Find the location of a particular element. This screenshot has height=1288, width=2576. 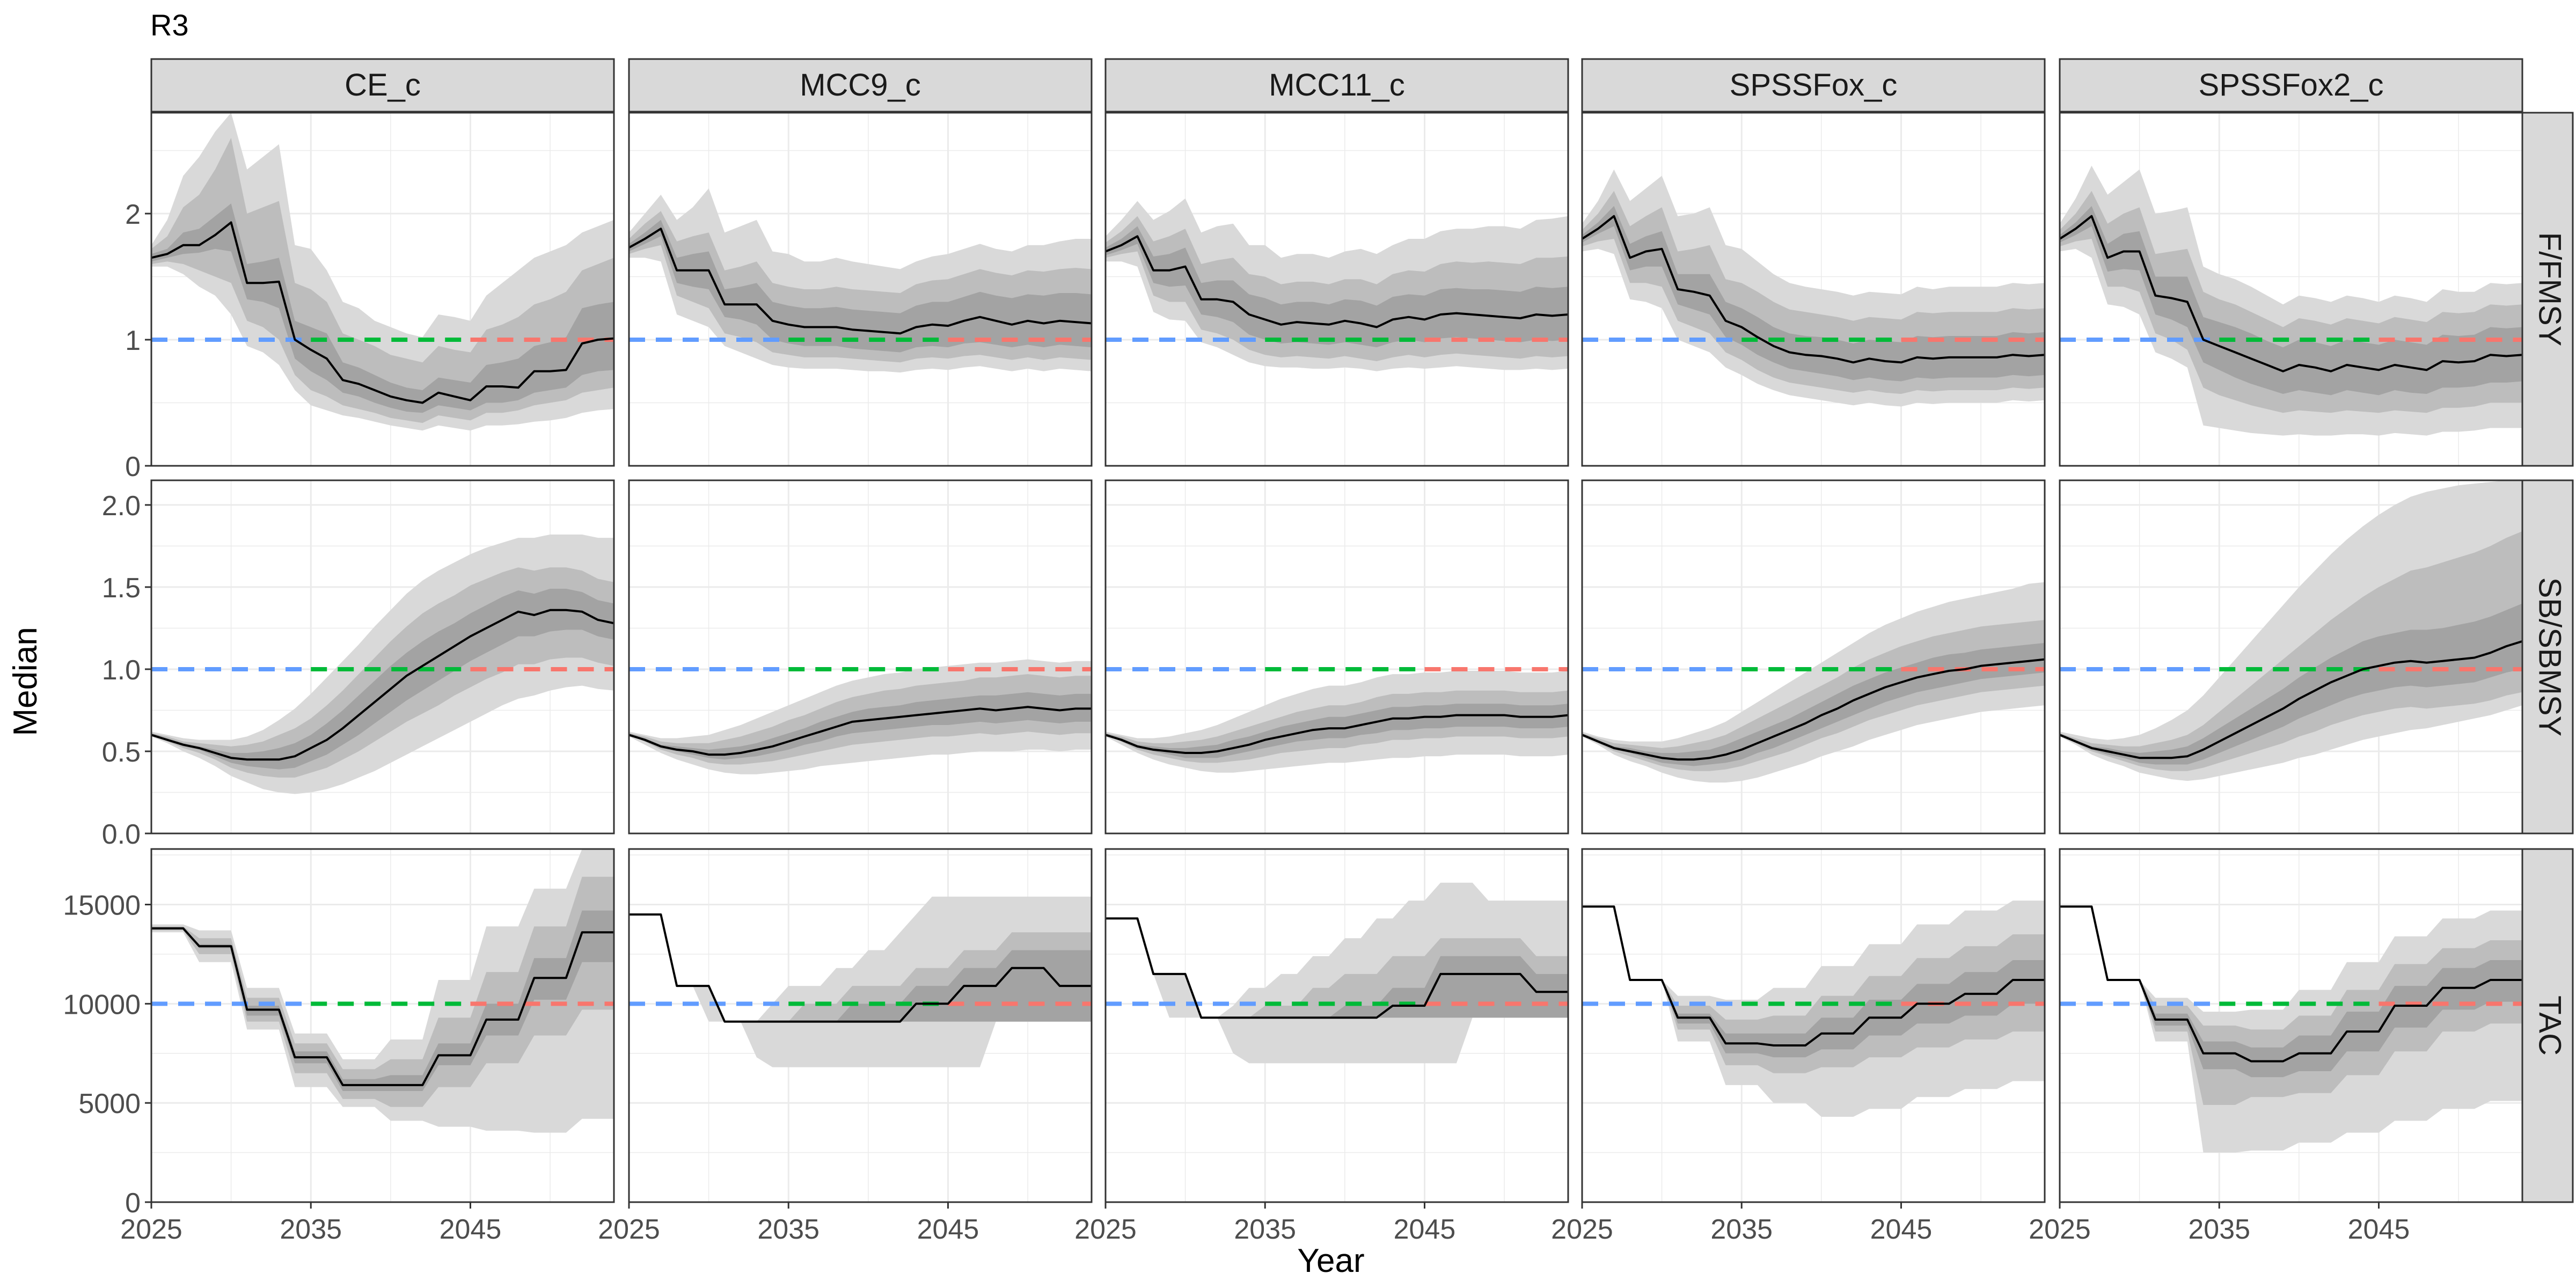

column-strip-label: MCC11_c is located at coordinates (1337, 85).